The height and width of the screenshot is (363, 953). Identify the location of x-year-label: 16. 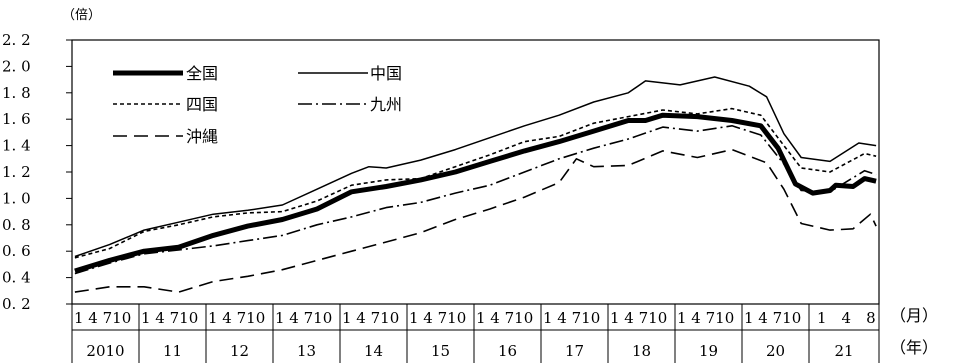
(507, 351).